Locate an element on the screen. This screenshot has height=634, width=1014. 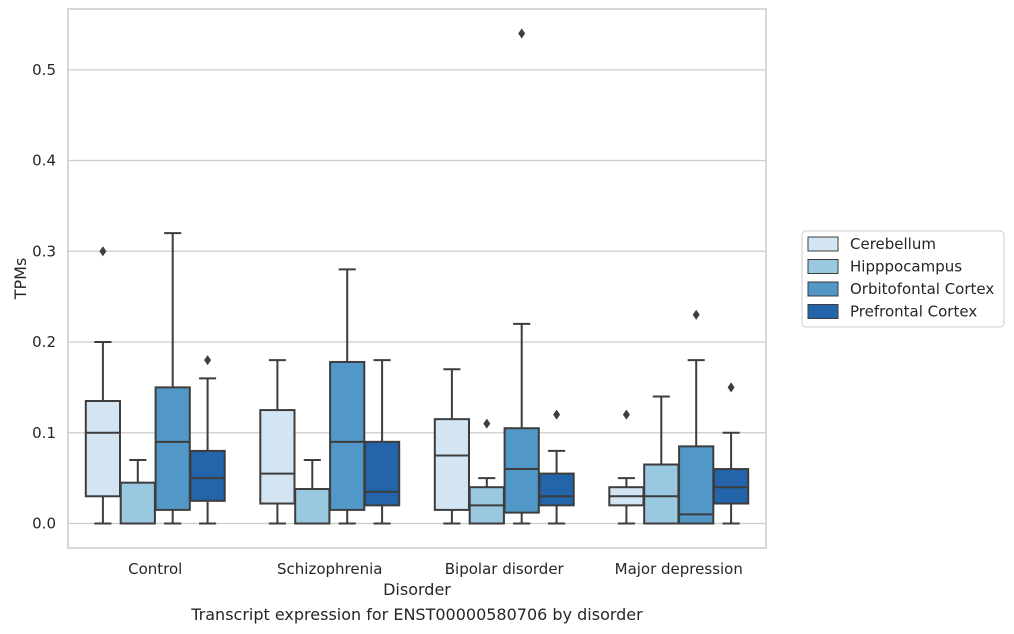
legend-frame is located at coordinates (903, 279).